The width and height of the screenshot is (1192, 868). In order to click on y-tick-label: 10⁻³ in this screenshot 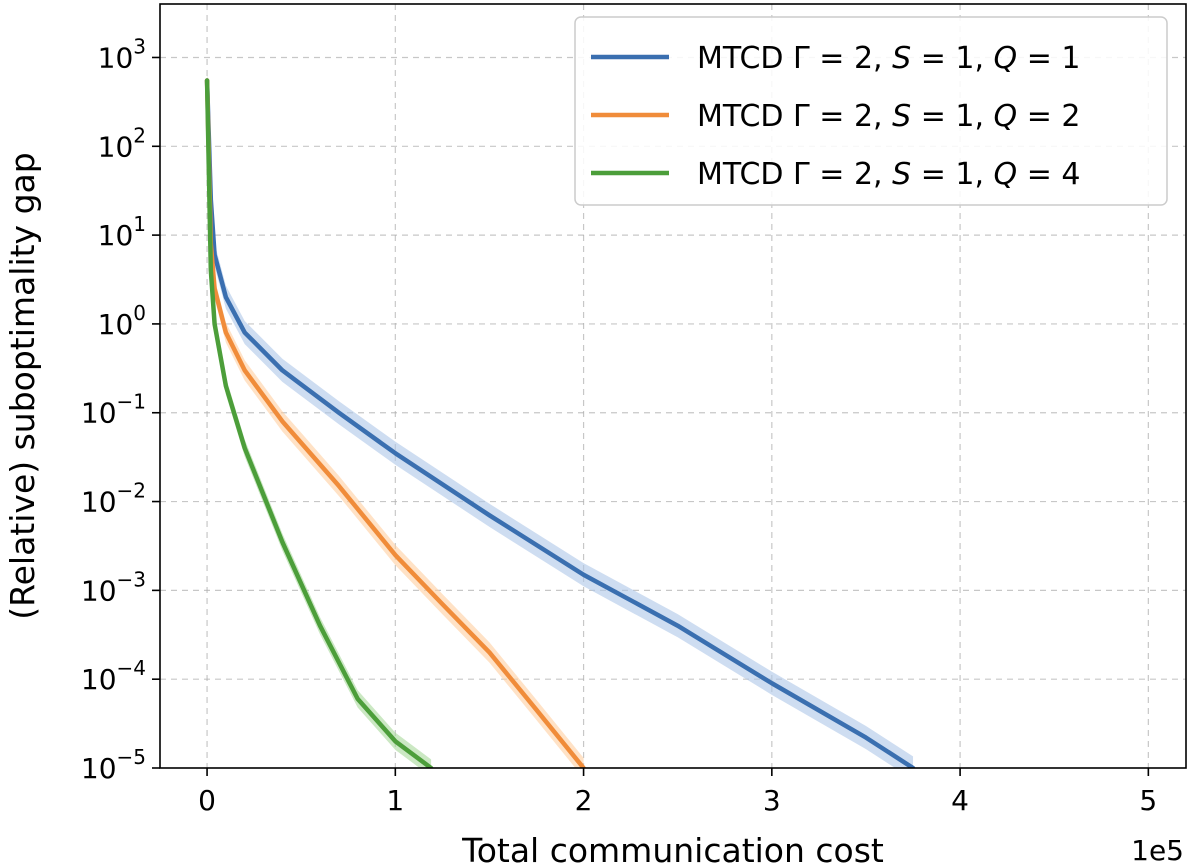, I will do `click(113, 587)`.